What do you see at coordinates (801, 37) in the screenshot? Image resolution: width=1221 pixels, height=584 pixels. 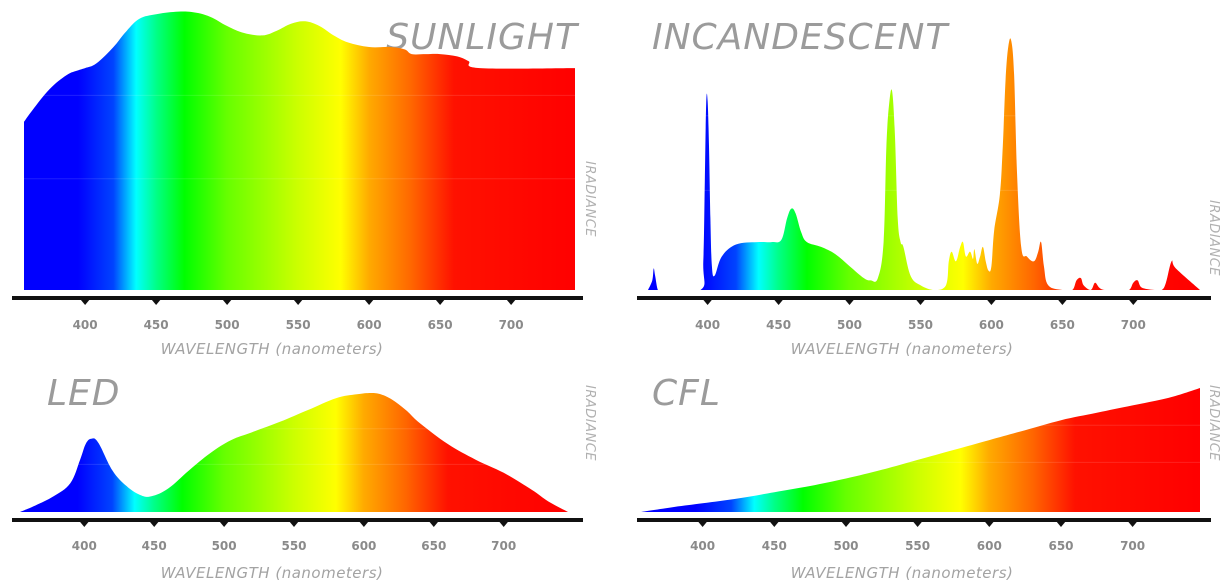 I see `chart-title: INCANDESCENT` at bounding box center [801, 37].